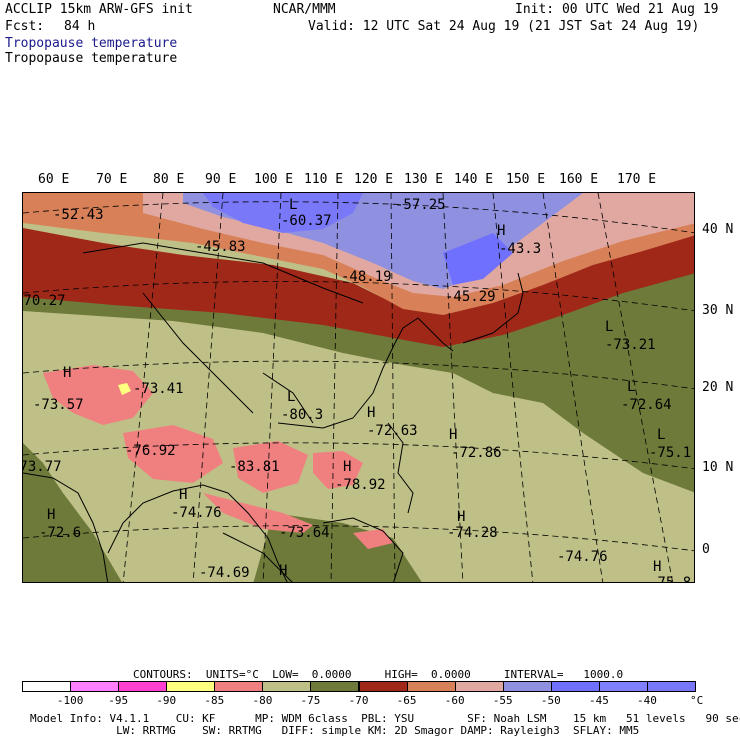 This screenshot has width=740, height=740. I want to click on colorbar-tick-label: -40, so click(647, 700).